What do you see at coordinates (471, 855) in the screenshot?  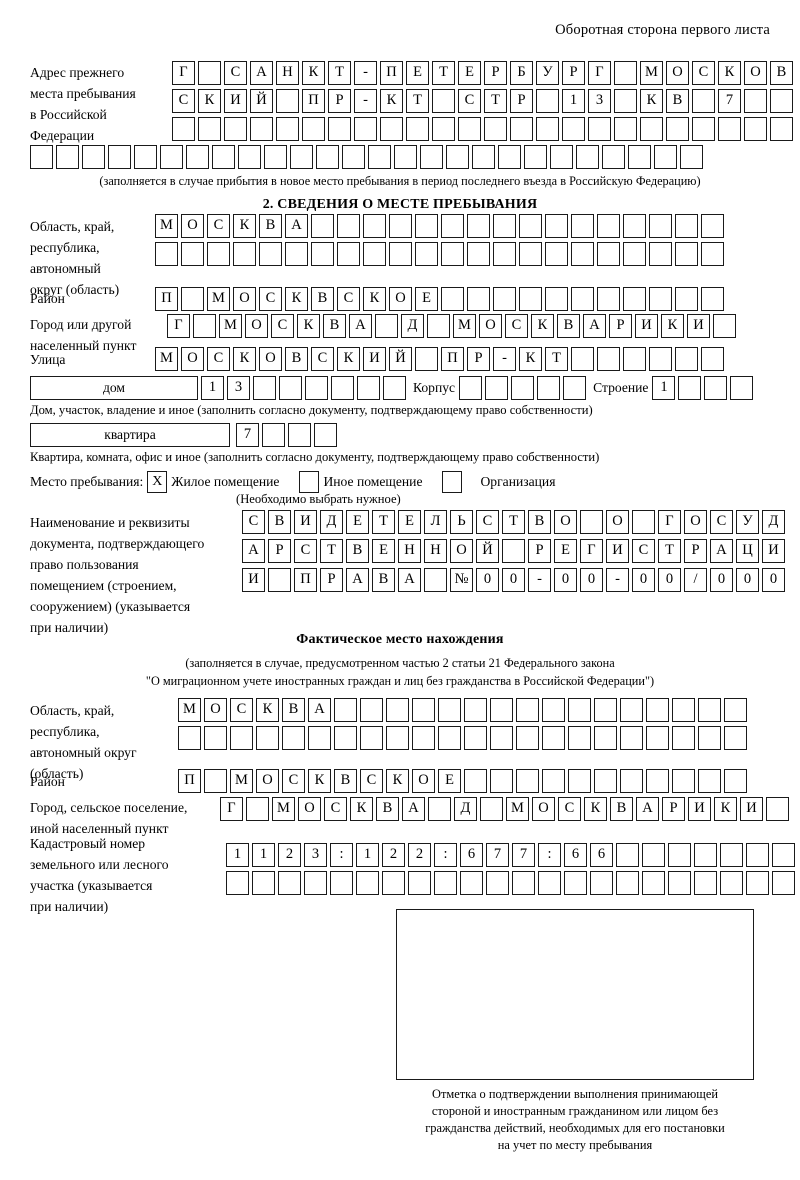 I see `cadastre-cell-r0-9: 6` at bounding box center [471, 855].